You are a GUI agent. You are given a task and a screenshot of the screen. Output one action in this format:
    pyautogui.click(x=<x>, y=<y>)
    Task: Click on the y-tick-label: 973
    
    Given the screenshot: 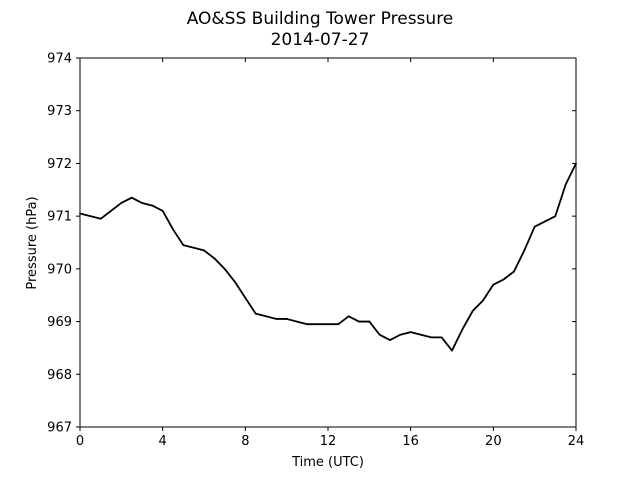 What is the action you would take?
    pyautogui.click(x=59, y=111)
    